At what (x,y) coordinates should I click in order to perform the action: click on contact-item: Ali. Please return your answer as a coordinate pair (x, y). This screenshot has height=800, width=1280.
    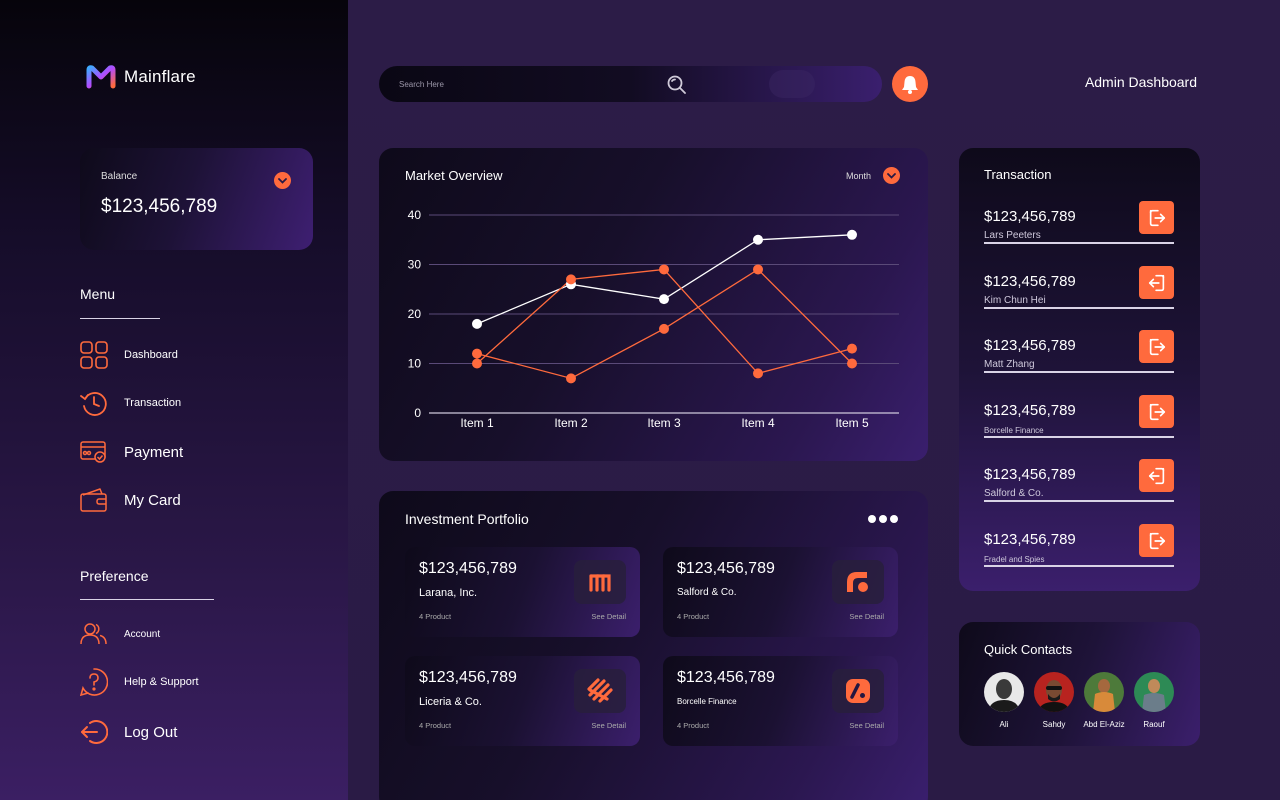
    Looking at the image, I should click on (1004, 700).